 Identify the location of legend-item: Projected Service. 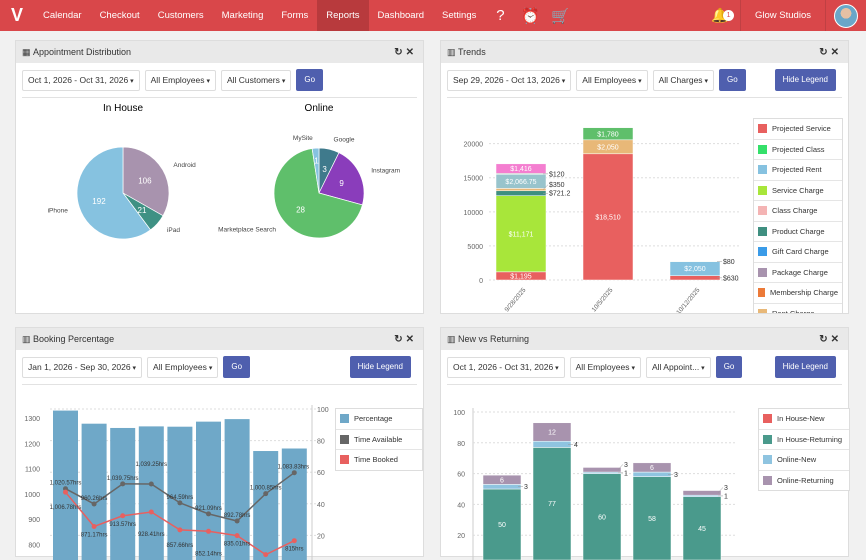
(798, 129).